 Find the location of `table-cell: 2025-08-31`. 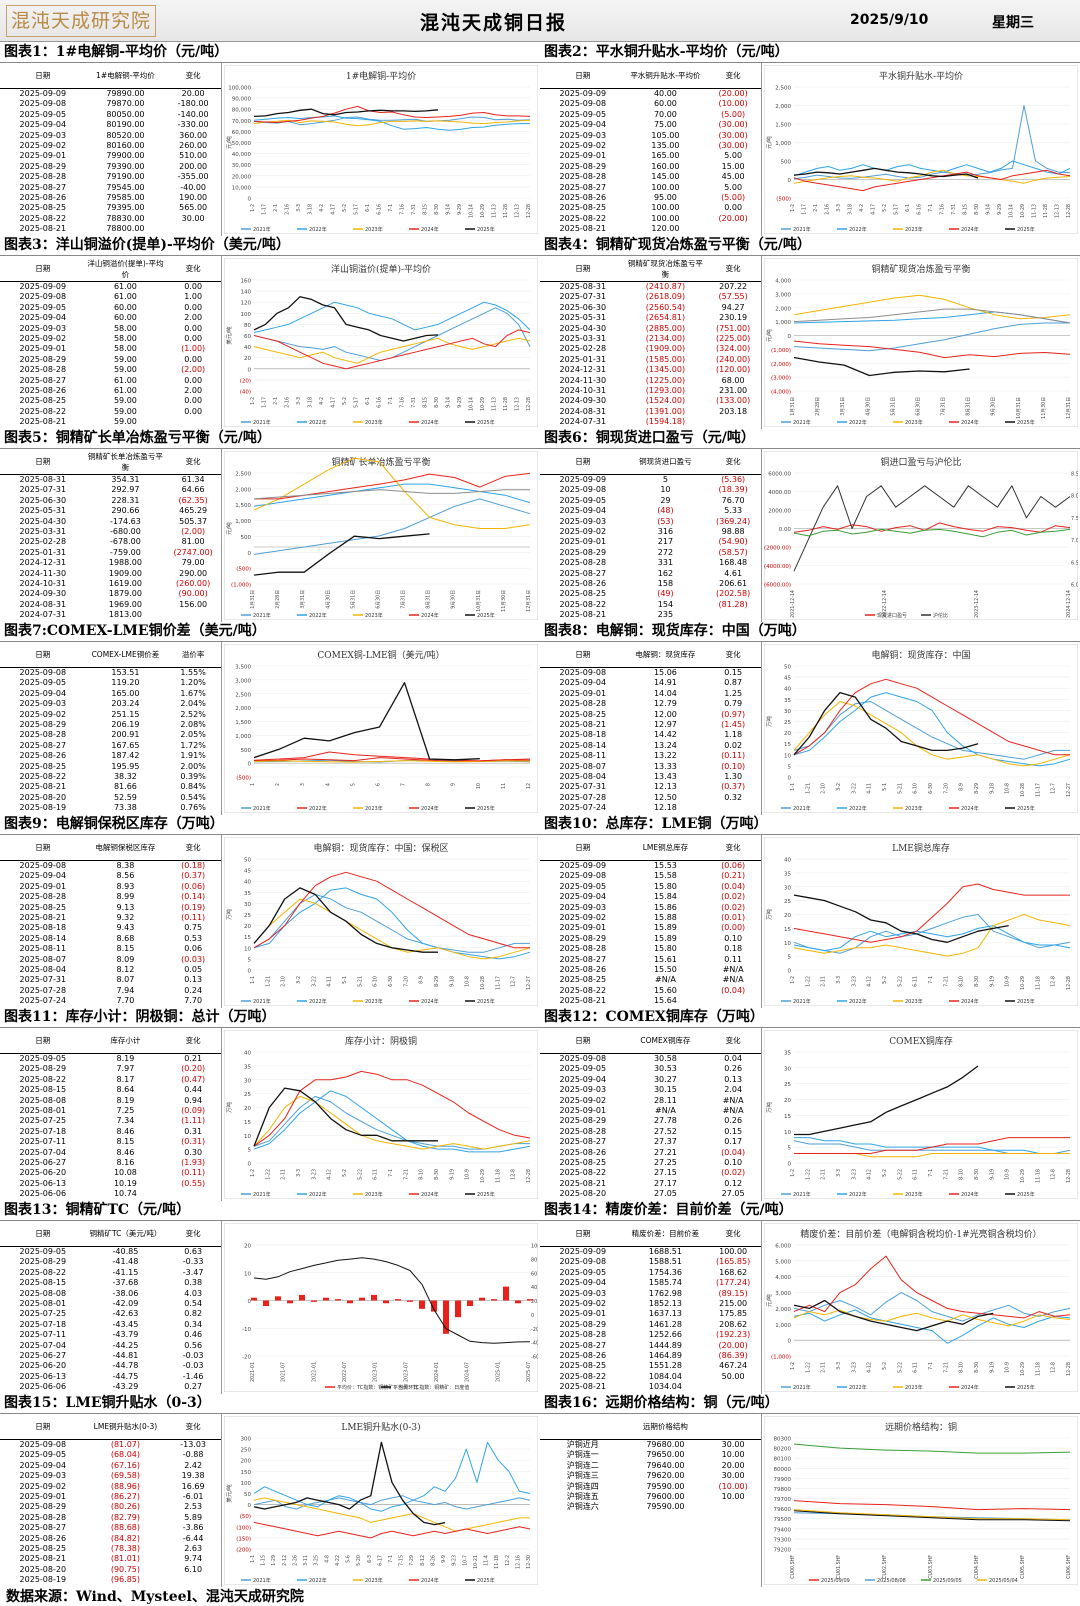

table-cell: 2025-08-31 is located at coordinates (43, 479).